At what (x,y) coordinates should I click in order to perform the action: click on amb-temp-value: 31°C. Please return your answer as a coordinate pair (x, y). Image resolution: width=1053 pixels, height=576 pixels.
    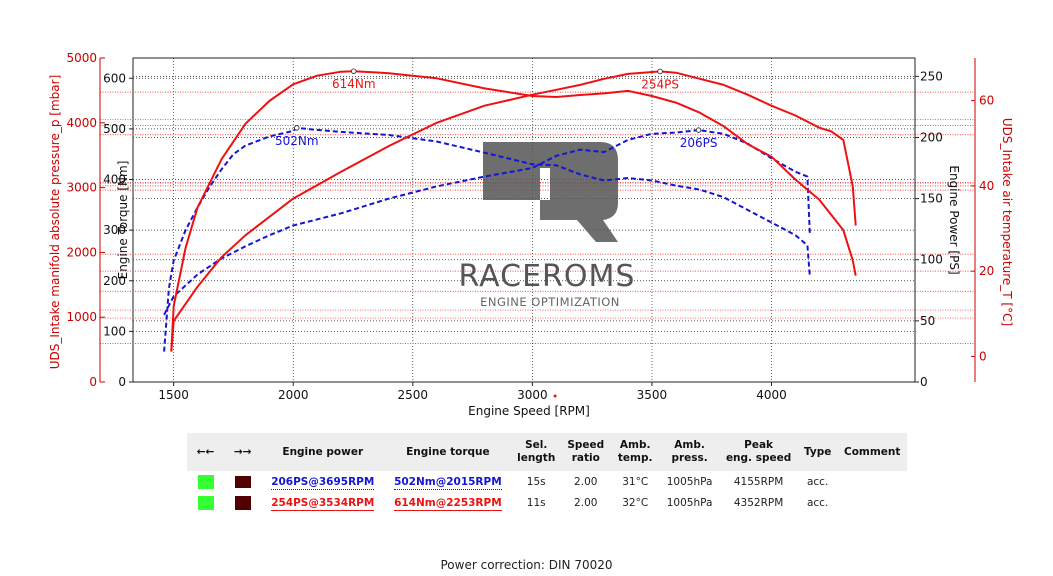
    Looking at the image, I should click on (635, 481).